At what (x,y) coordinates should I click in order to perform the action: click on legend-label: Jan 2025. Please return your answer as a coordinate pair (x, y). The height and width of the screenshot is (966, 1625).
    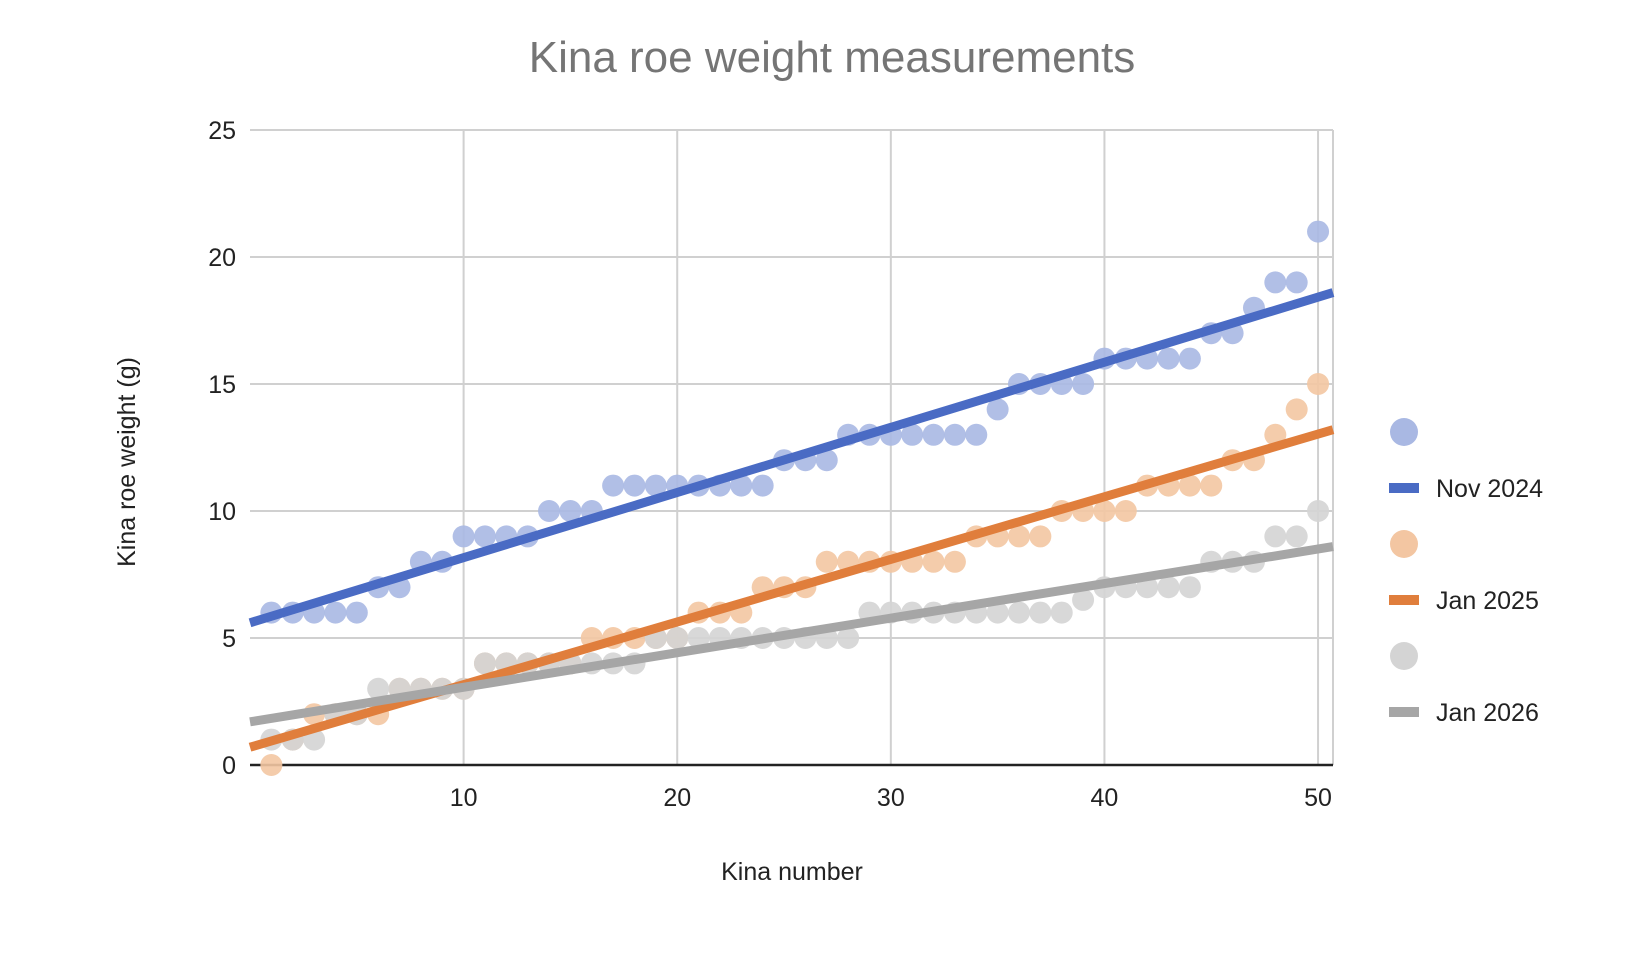
    Looking at the image, I should click on (1487, 601).